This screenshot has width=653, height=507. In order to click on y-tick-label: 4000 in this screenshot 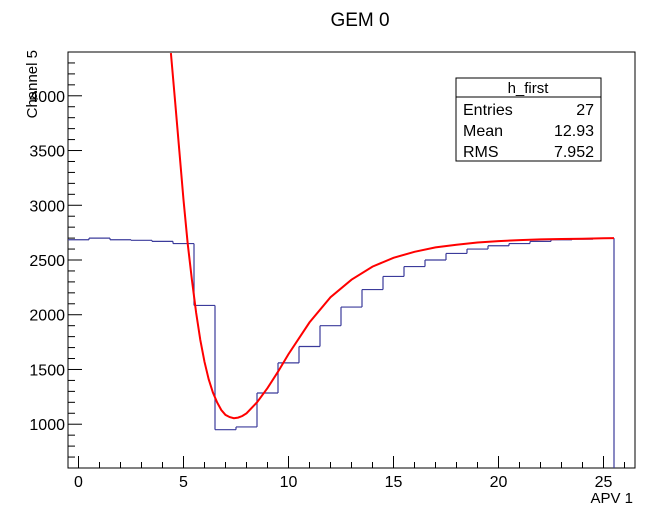, I will do `click(47, 97)`.